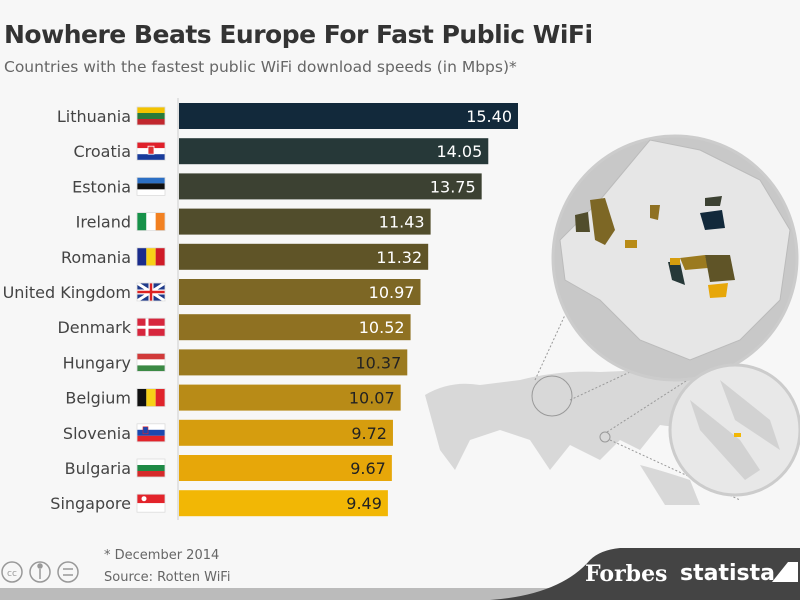  What do you see at coordinates (369, 433) in the screenshot?
I see `bar-value-label: 9.72` at bounding box center [369, 433].